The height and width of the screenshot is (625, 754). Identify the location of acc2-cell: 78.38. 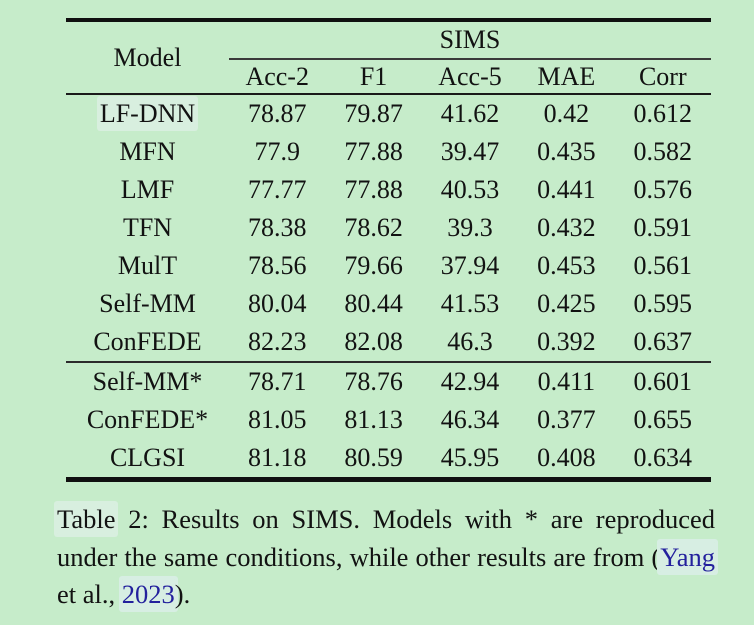
(277, 227).